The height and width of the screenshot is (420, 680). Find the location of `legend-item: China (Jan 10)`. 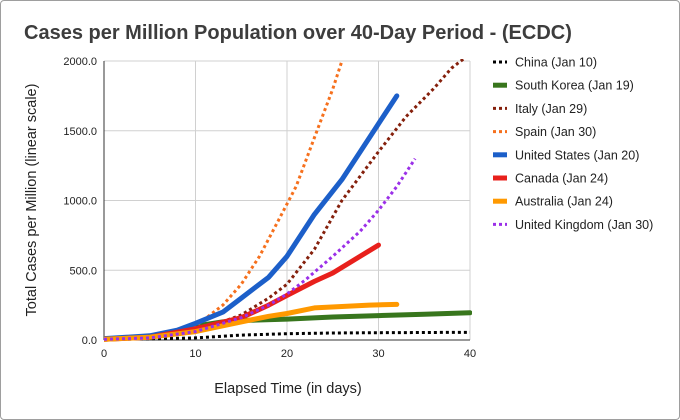

legend-item: China (Jan 10) is located at coordinates (545, 63).